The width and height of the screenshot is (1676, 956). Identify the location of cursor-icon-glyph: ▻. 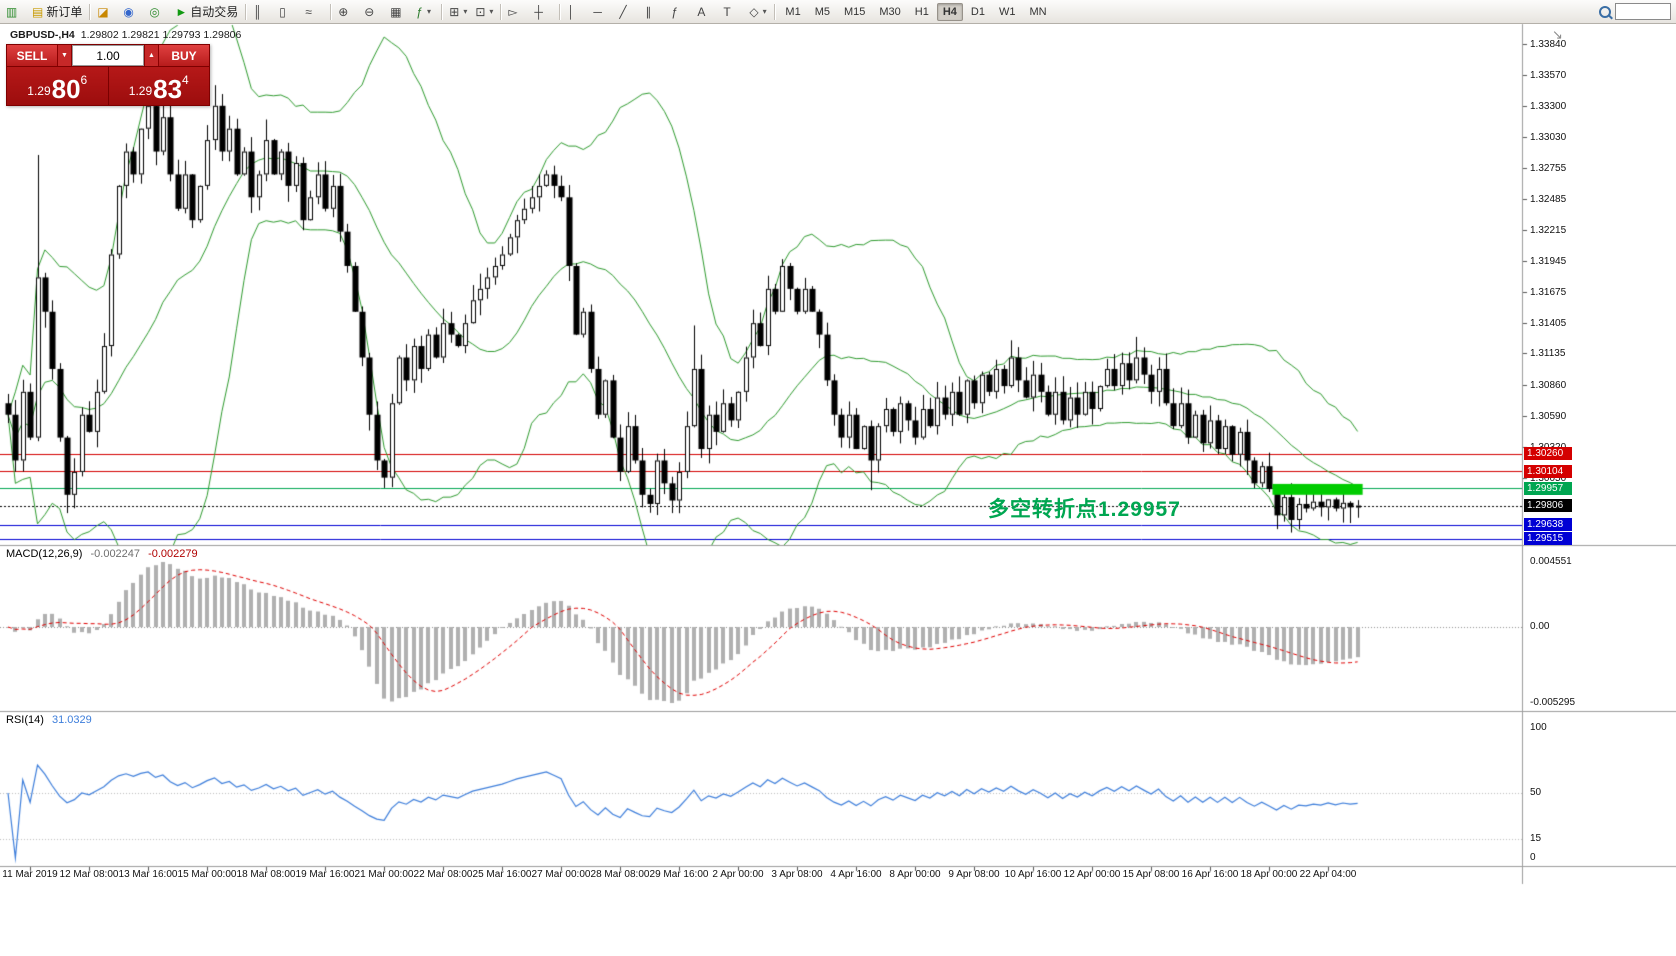
(513, 11).